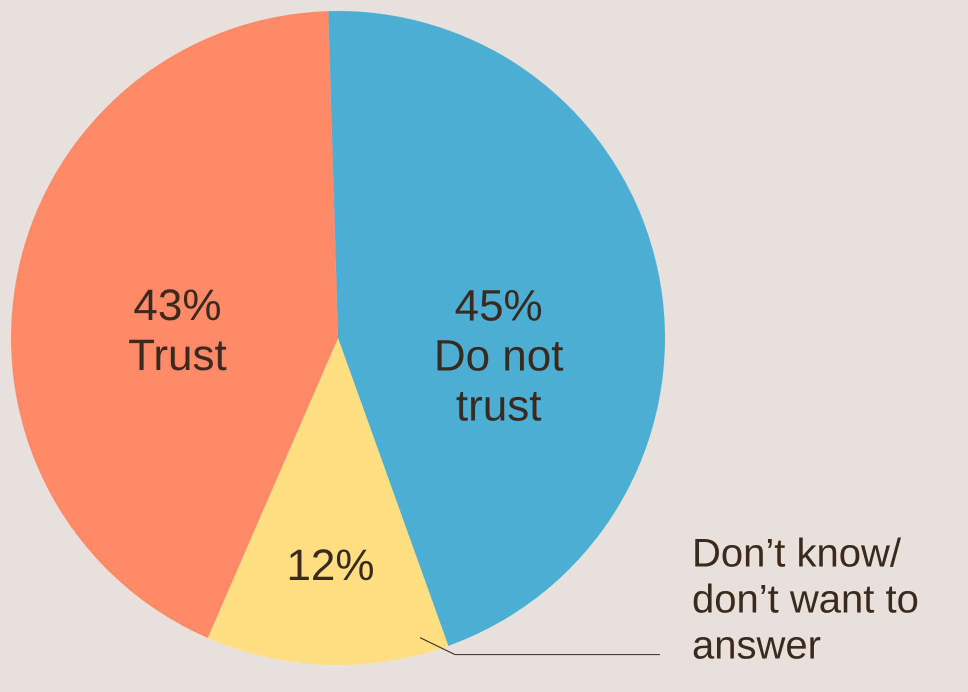 Image resolution: width=968 pixels, height=692 pixels. I want to click on slice-label: Do not trust, so click(499, 381).